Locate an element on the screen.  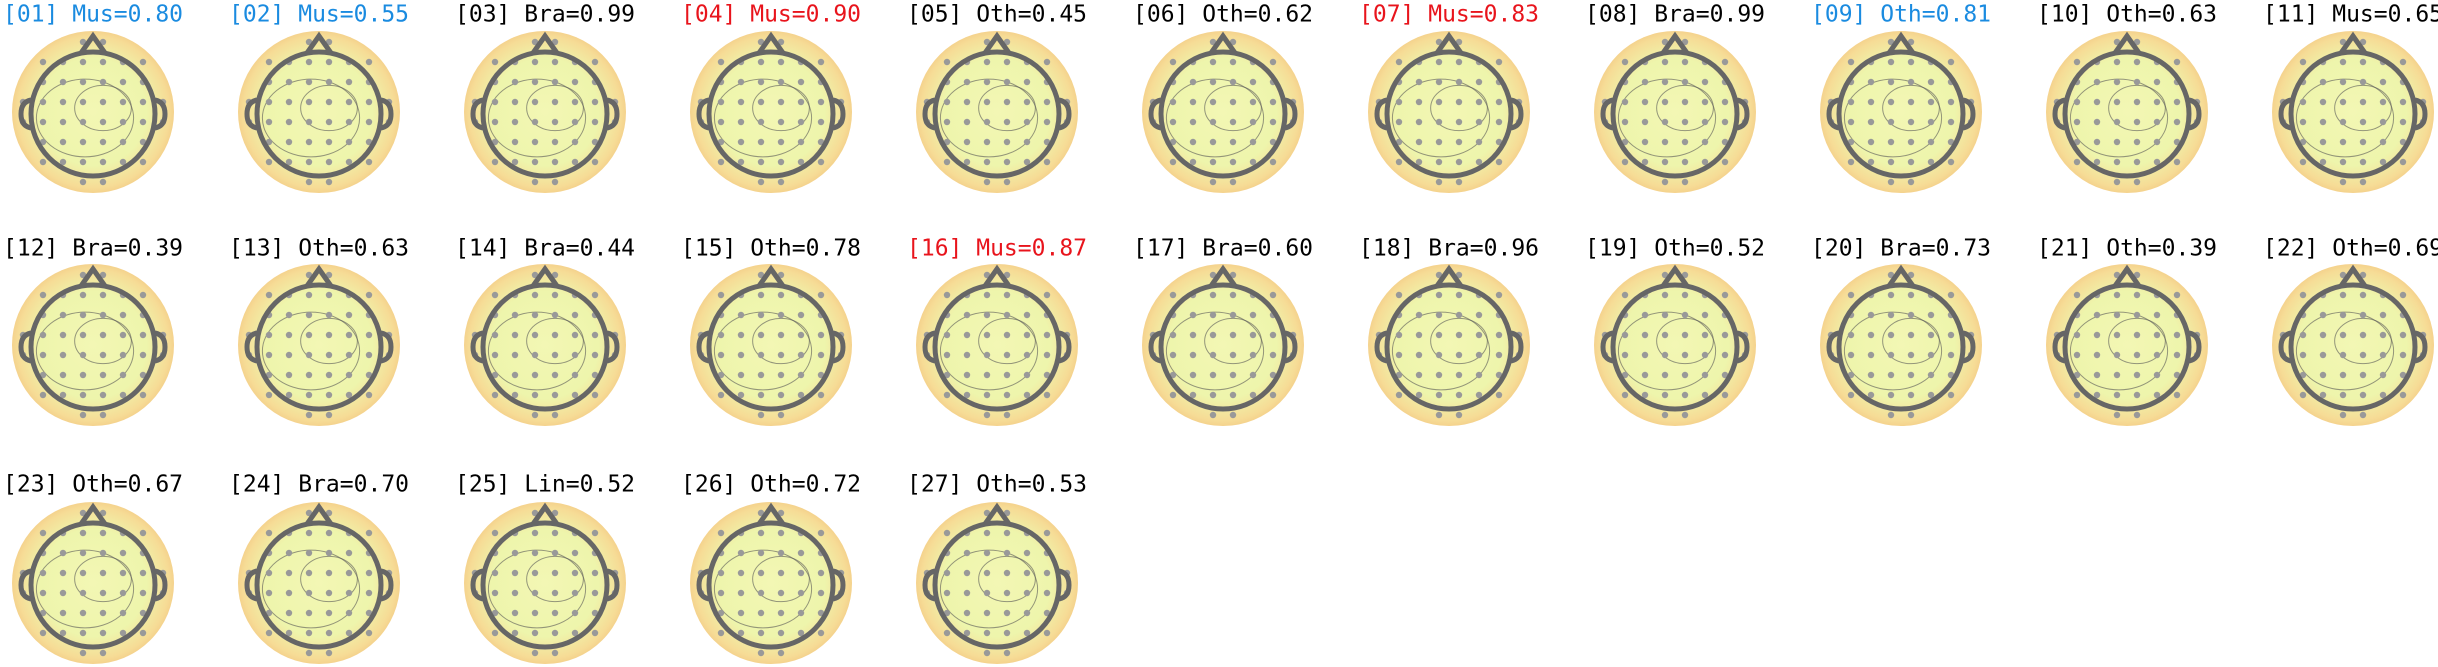
component-title: [26] Oth=0.72 is located at coordinates (771, 485).